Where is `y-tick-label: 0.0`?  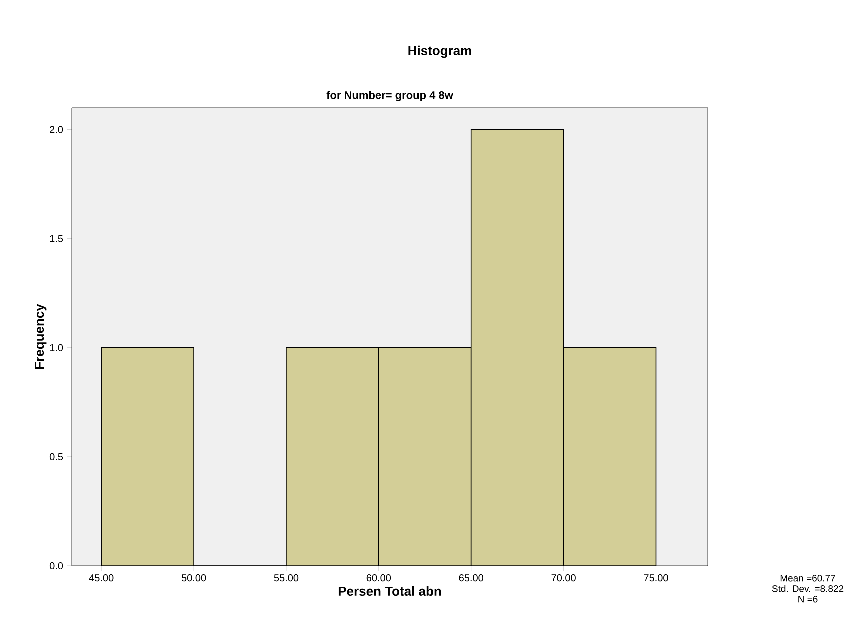
y-tick-label: 0.0 is located at coordinates (57, 566).